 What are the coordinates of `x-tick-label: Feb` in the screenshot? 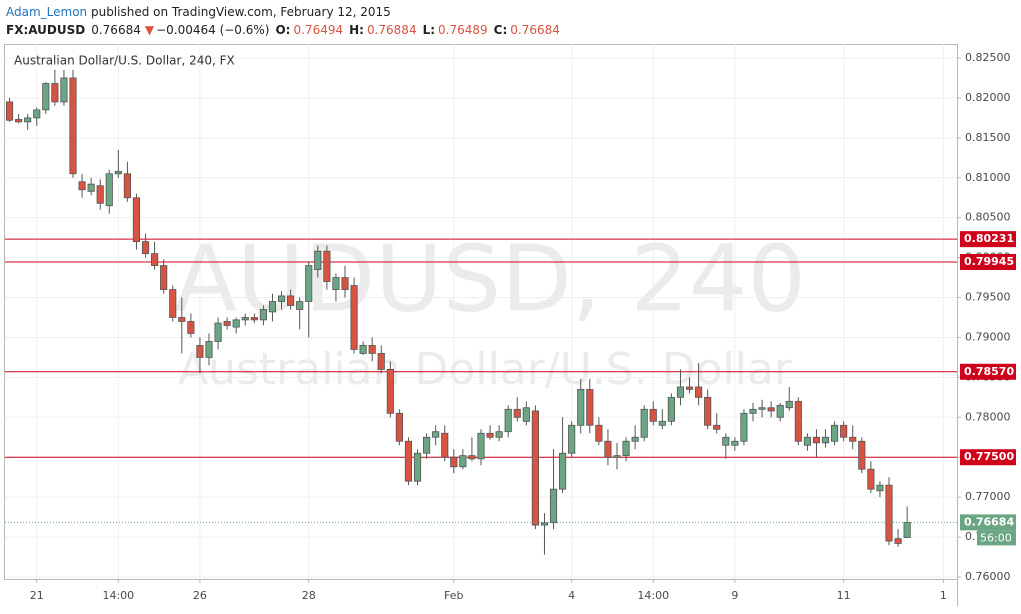 It's located at (453, 595).